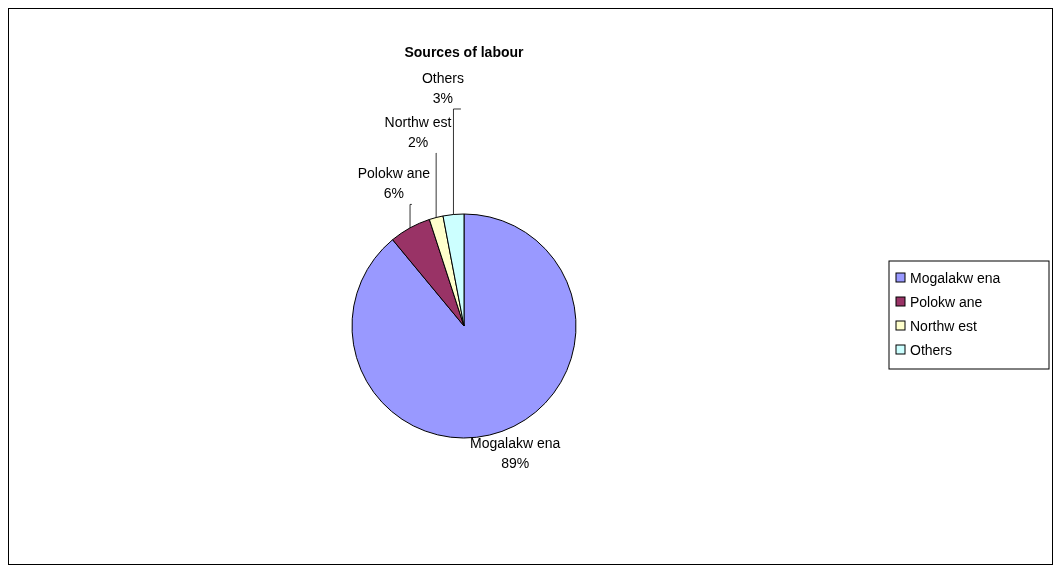 This screenshot has width=1063, height=573. Describe the element at coordinates (515, 463) in the screenshot. I see `data-label: 89%` at that location.